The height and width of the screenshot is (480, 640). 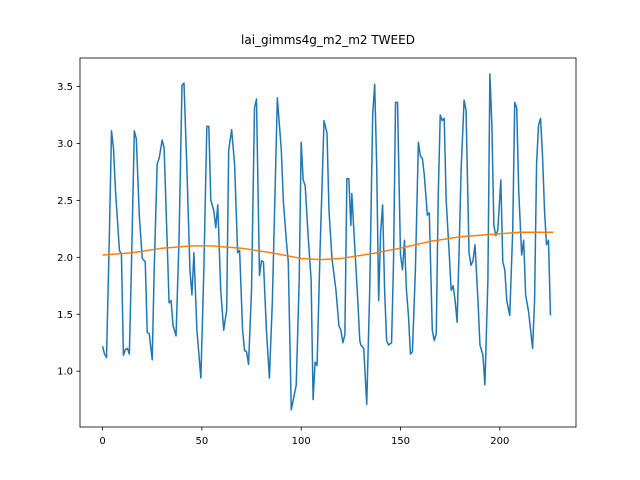 What do you see at coordinates (102, 441) in the screenshot?
I see `x-tick-label: 0` at bounding box center [102, 441].